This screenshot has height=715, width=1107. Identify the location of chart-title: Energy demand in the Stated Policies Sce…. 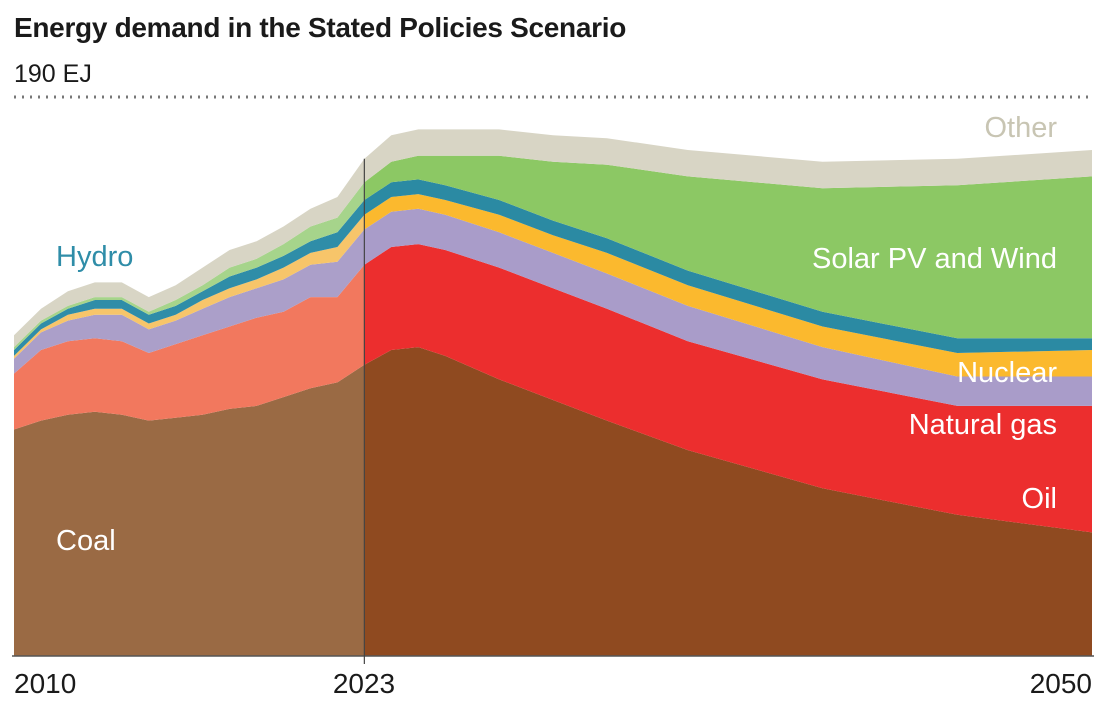
(320, 27).